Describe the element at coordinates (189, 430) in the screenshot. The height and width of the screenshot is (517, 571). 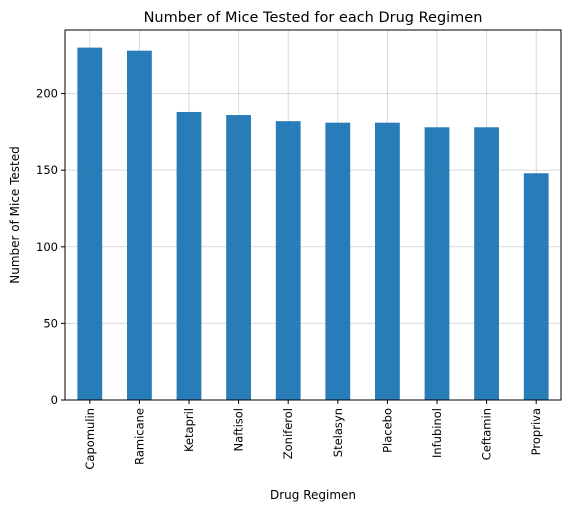
I see `x-tick-label: Ketapril` at that location.